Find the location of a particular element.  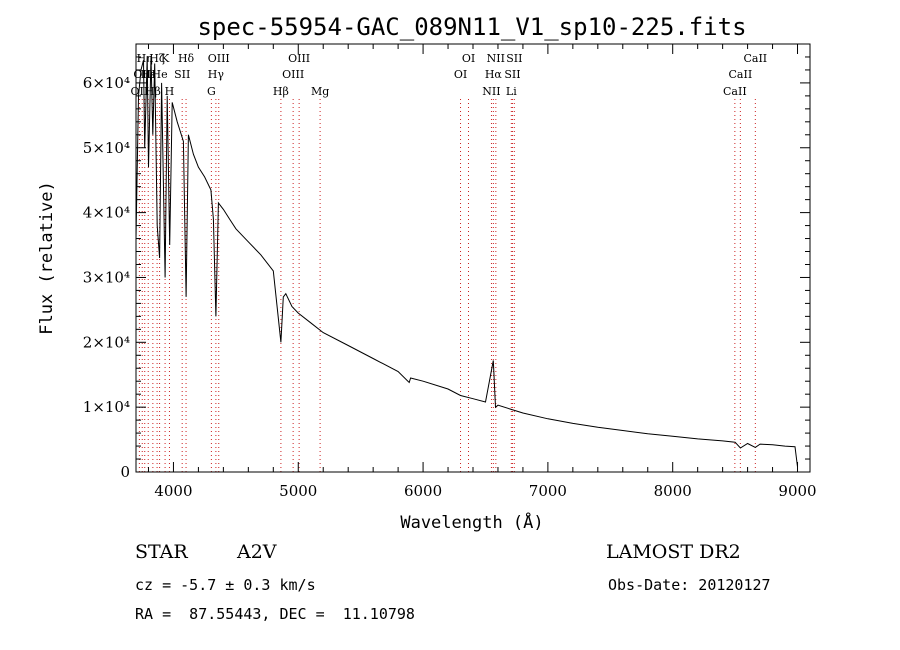

x-tick-label: 5000 is located at coordinates (298, 491).